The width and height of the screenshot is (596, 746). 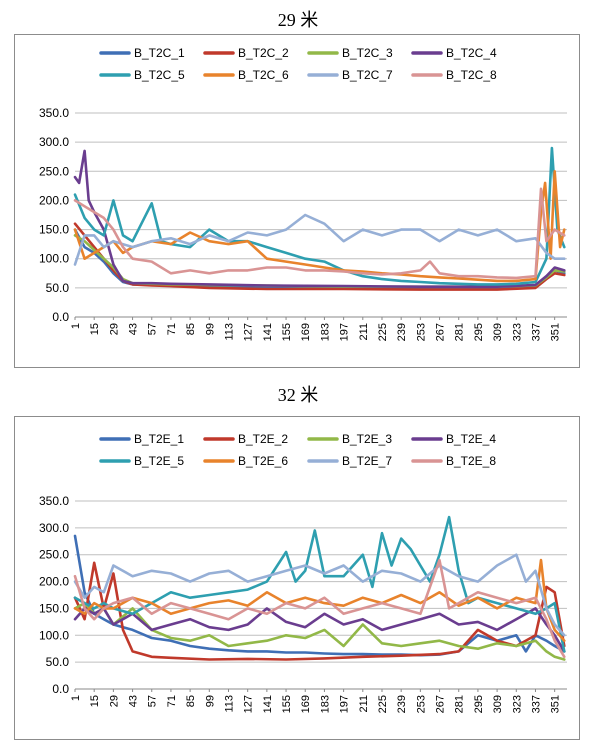 I want to click on legend-label: B_T2E_6, so click(x=263, y=461).